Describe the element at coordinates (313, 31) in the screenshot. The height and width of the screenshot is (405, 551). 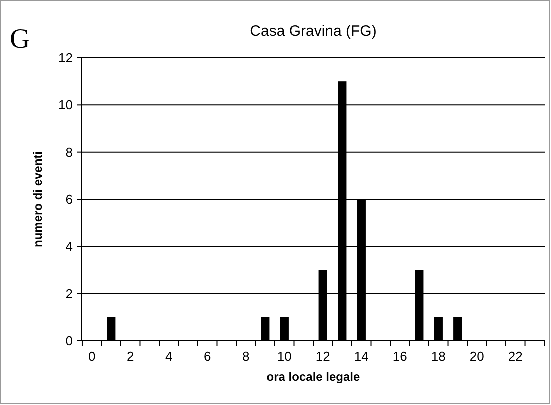
I see `chart-title: Casa Gravina (FG)` at that location.